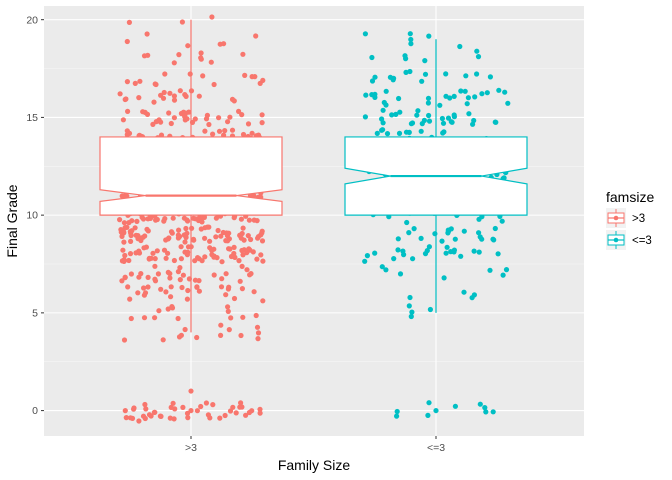 Image resolution: width=672 pixels, height=480 pixels. I want to click on outlier-point, so click(436, 410).